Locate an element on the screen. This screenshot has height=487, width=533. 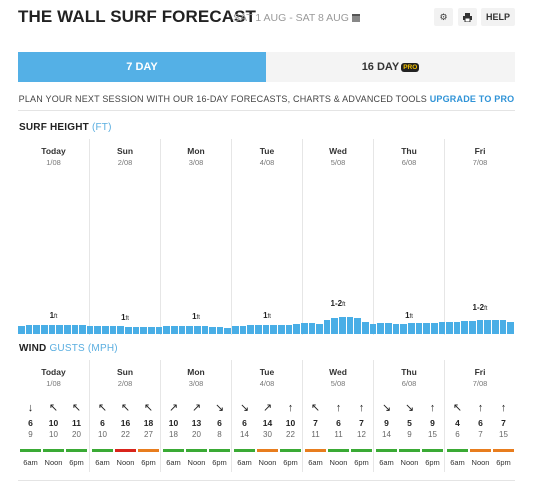
wind-day-column: Thu 6/08 ↘ 9 14 6am ↘ 5 9 Noon ↑ 9 15 6pm is located at coordinates (408, 416).